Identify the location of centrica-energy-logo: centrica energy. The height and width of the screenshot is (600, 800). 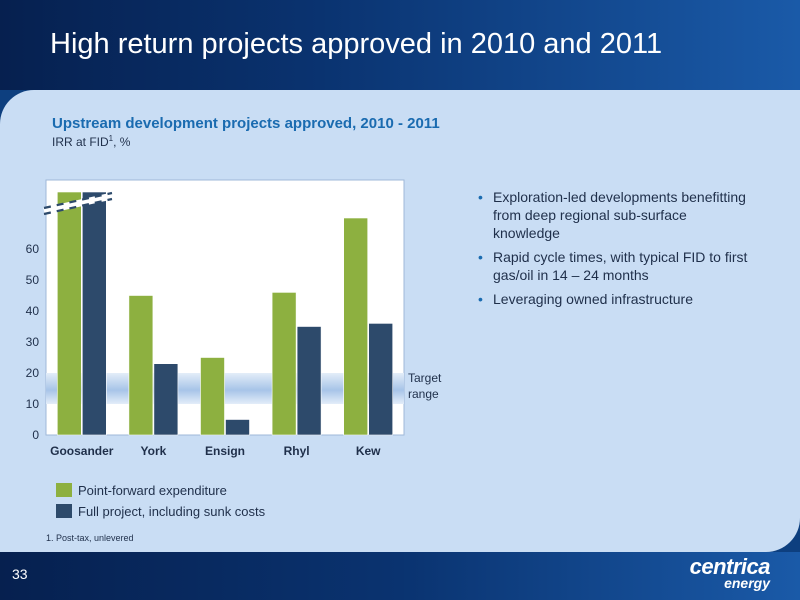
(730, 572).